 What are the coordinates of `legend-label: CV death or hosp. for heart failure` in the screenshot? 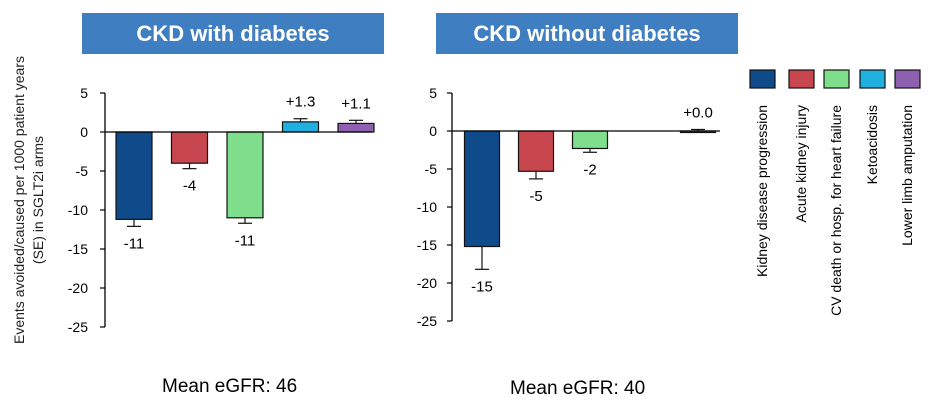 It's located at (836, 210).